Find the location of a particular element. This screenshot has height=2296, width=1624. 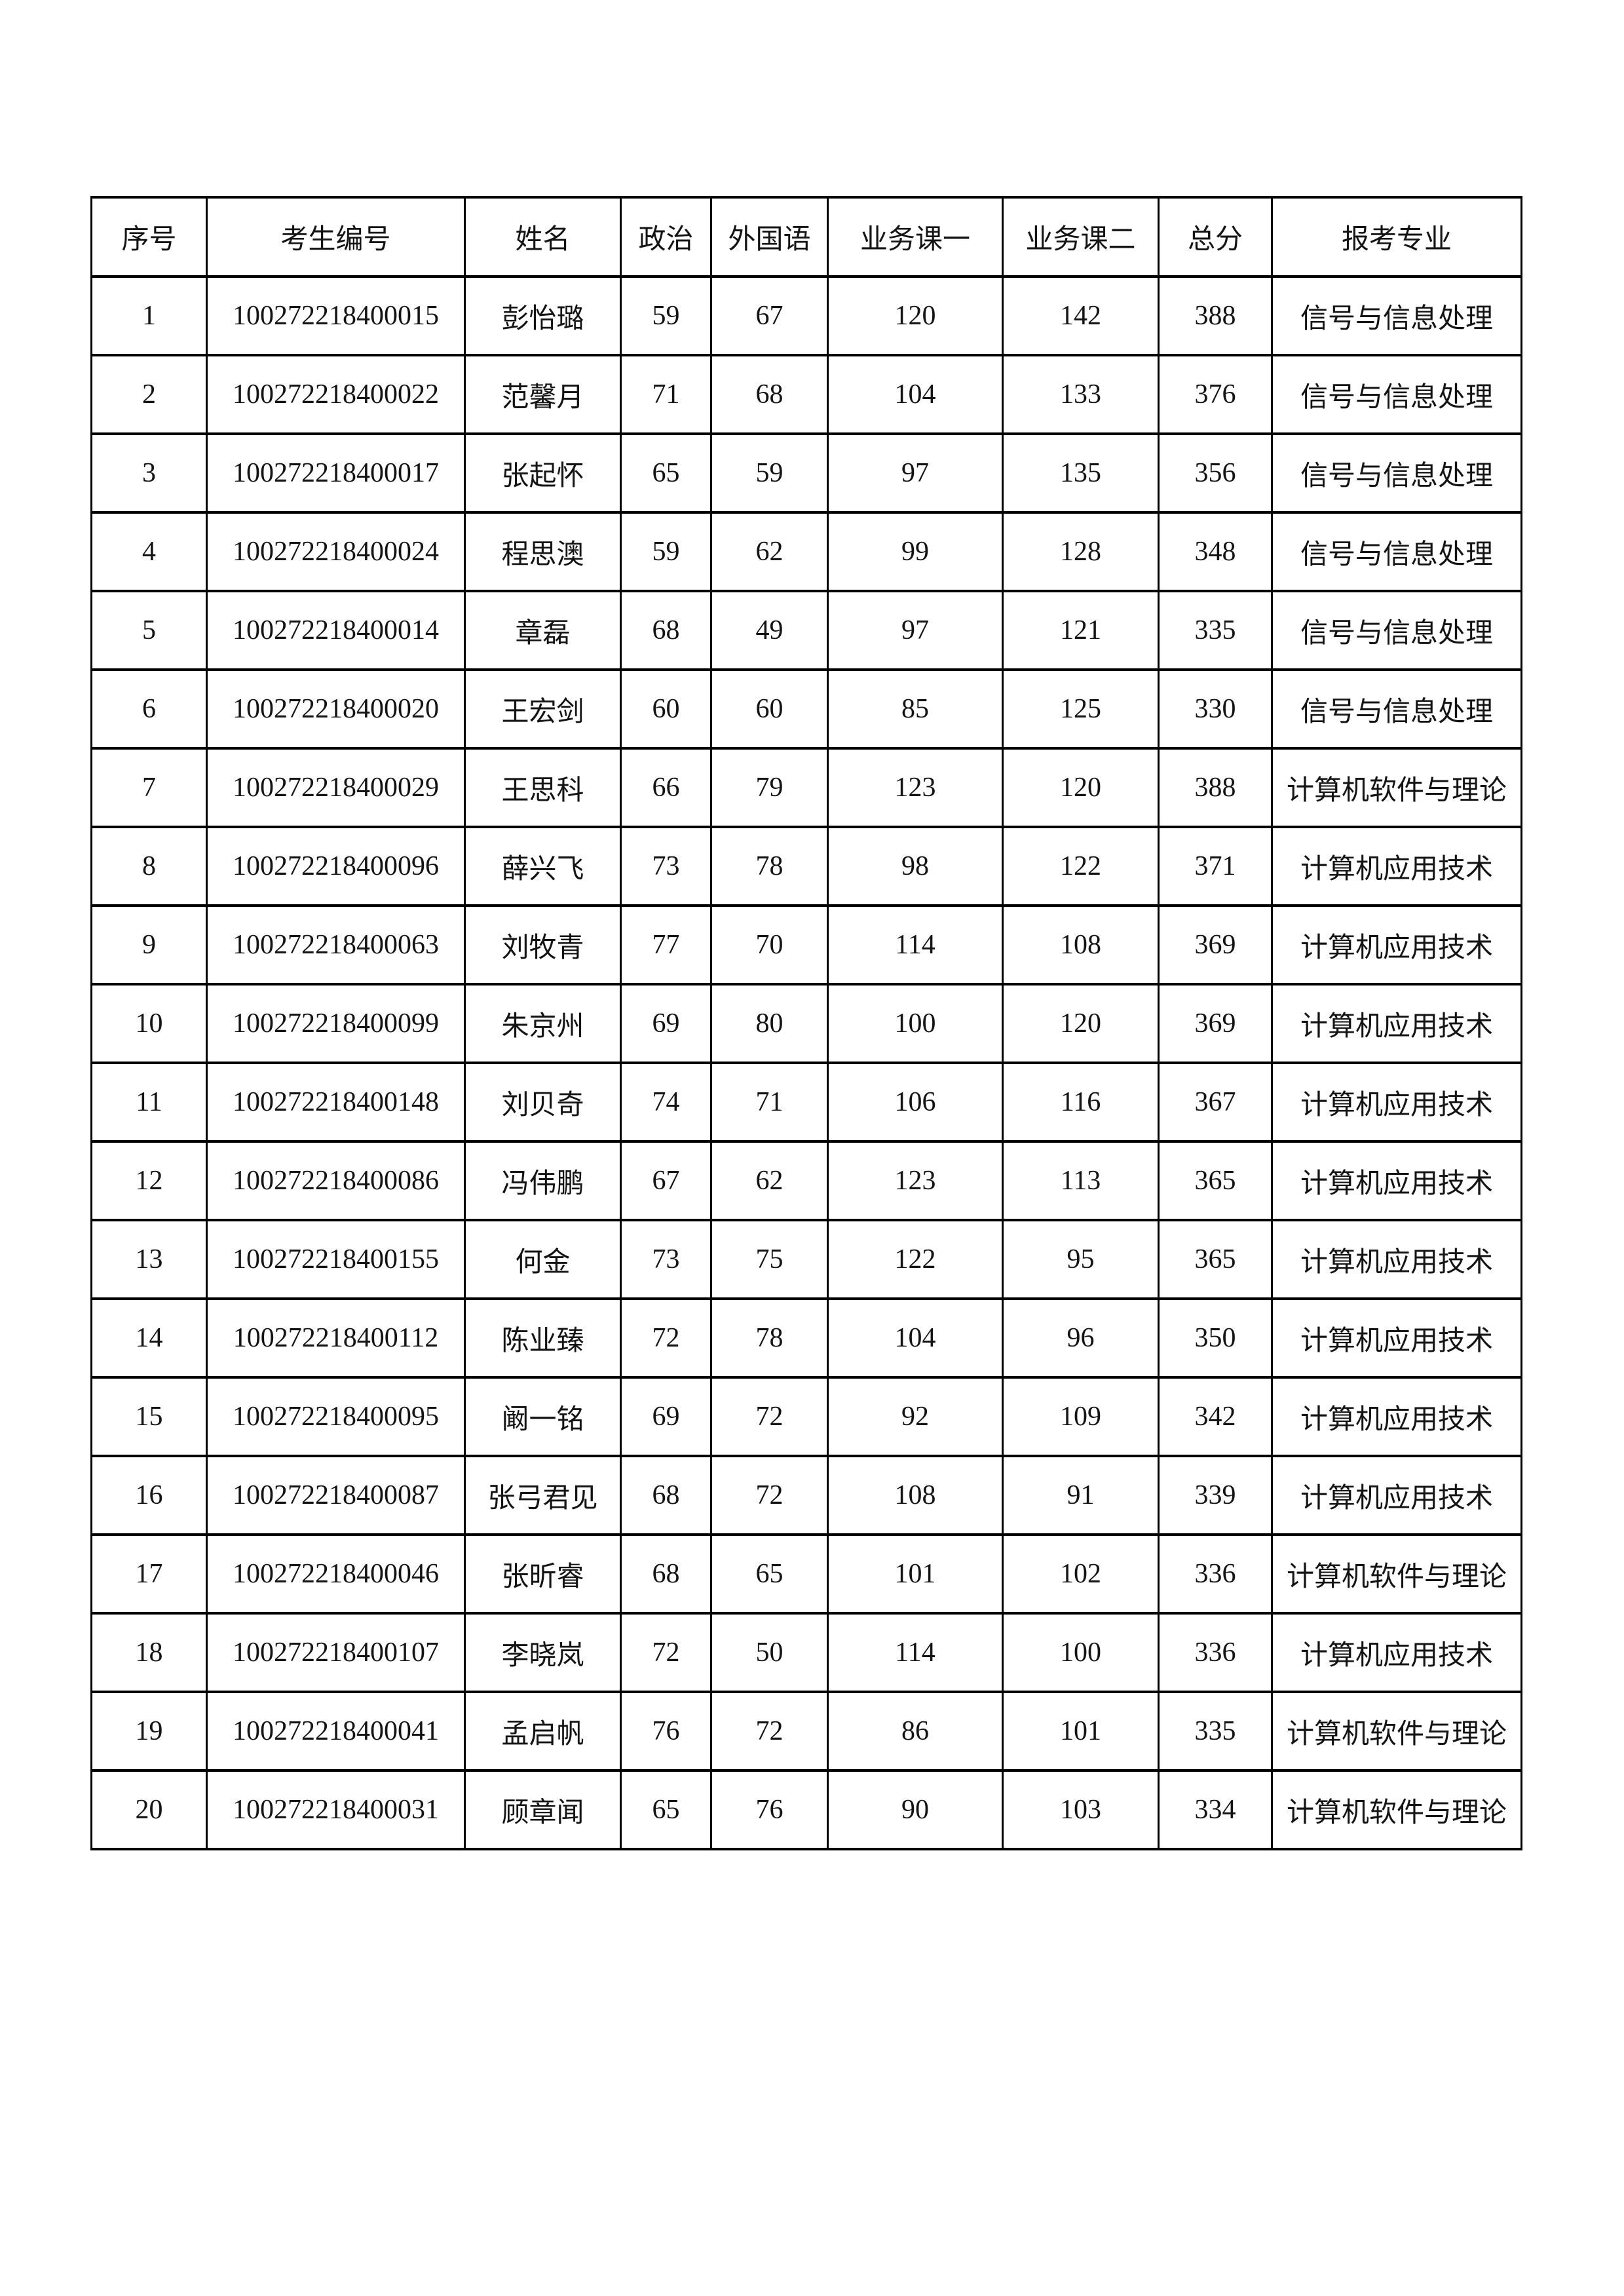

cell-name: 孟启帆 is located at coordinates (543, 1731).